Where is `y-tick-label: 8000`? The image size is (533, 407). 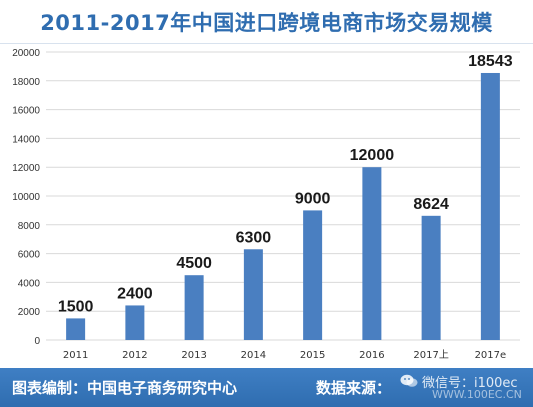 y-tick-label: 8000 is located at coordinates (29, 226).